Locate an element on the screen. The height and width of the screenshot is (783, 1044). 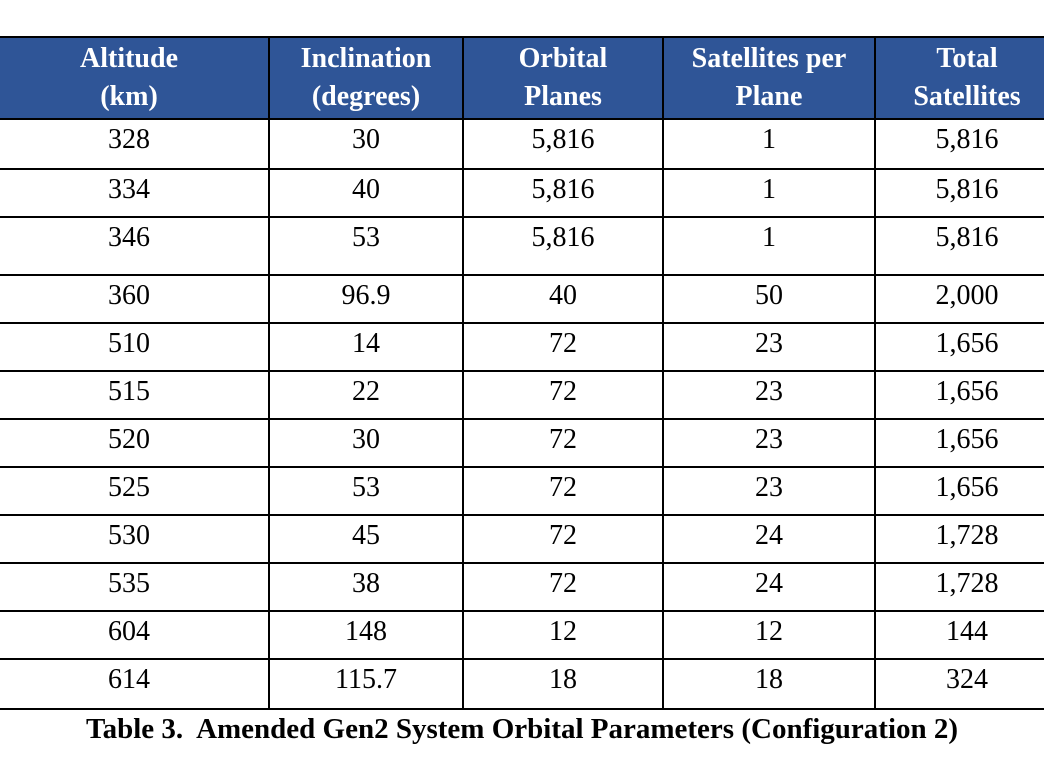
table-row: 510 14 72 23 1,656 is located at coordinates (522, 347).